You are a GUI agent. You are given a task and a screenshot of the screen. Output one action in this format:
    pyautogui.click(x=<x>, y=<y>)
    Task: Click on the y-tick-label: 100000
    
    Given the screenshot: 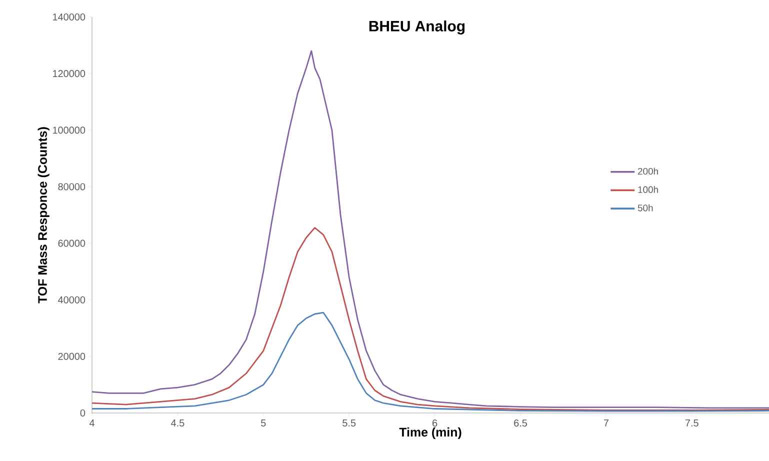 What is the action you would take?
    pyautogui.click(x=69, y=130)
    